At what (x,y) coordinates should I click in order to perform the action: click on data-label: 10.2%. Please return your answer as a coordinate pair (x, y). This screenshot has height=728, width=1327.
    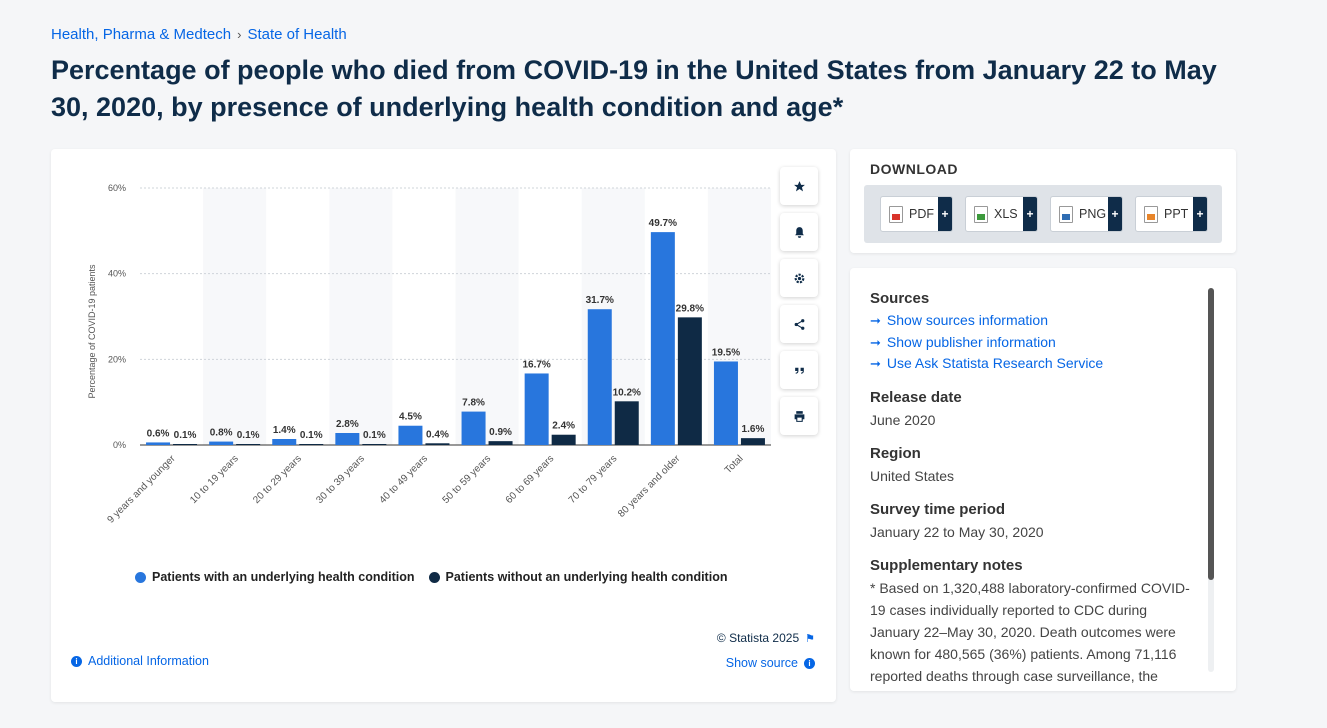
    Looking at the image, I should click on (627, 392).